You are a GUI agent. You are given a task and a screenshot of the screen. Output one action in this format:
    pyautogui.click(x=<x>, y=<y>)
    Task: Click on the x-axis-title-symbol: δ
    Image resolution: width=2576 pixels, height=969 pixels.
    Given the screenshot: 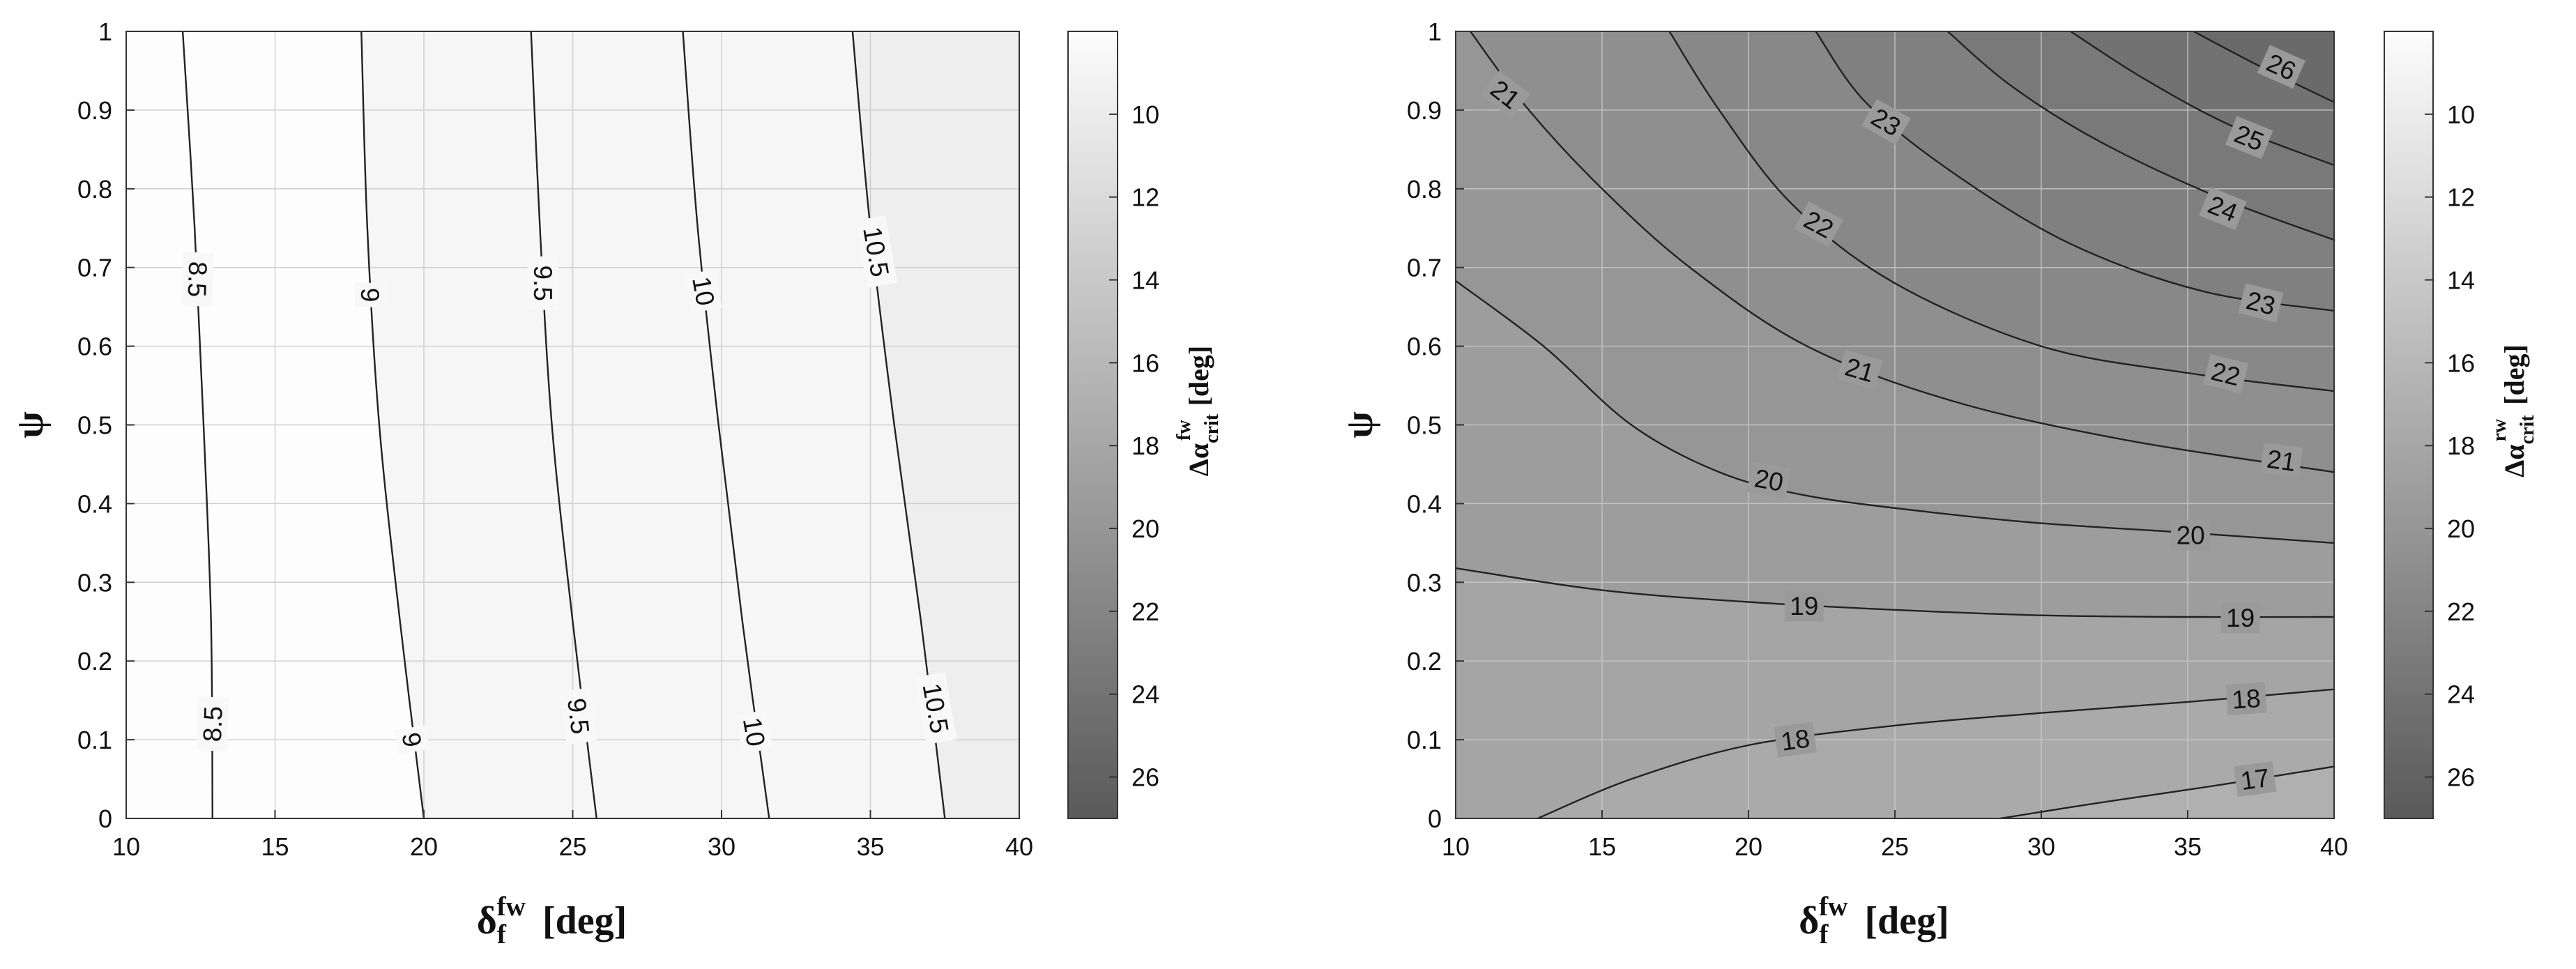 What is the action you would take?
    pyautogui.click(x=1809, y=921)
    